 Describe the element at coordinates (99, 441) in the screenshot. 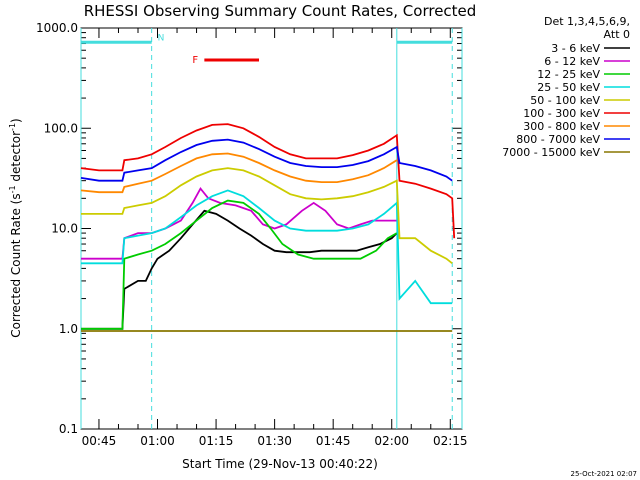

I see `x-tick-label: 00:45` at that location.